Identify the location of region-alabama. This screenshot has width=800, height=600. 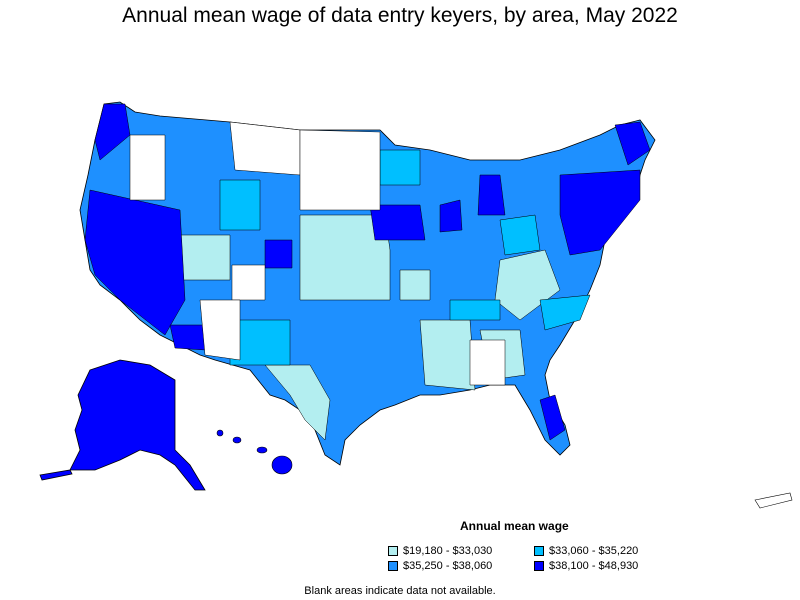
(487, 362).